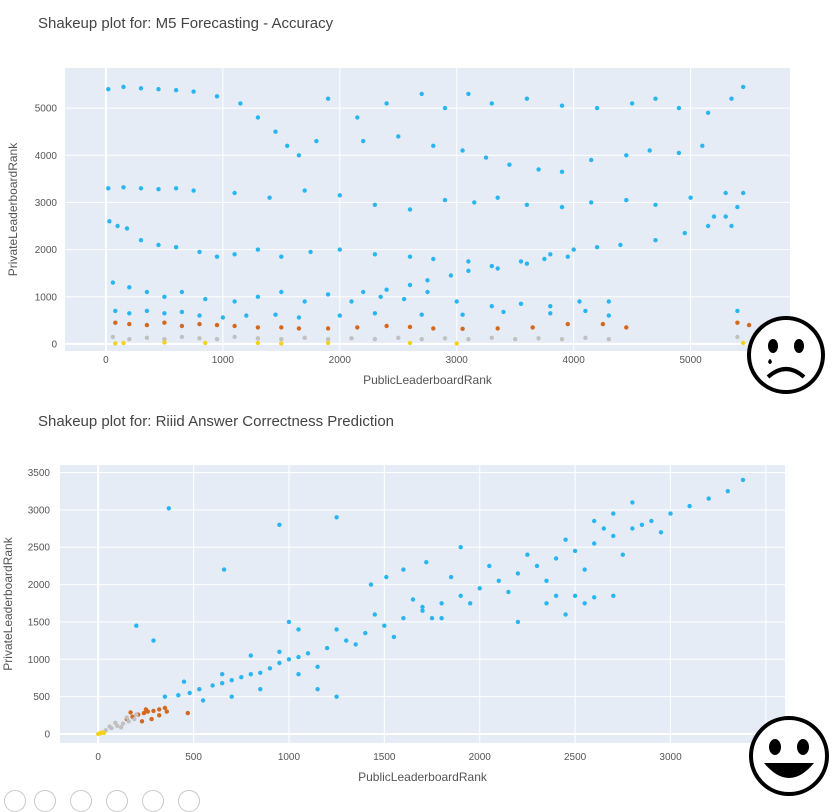  What do you see at coordinates (81, 801) in the screenshot?
I see `image-icon` at bounding box center [81, 801].